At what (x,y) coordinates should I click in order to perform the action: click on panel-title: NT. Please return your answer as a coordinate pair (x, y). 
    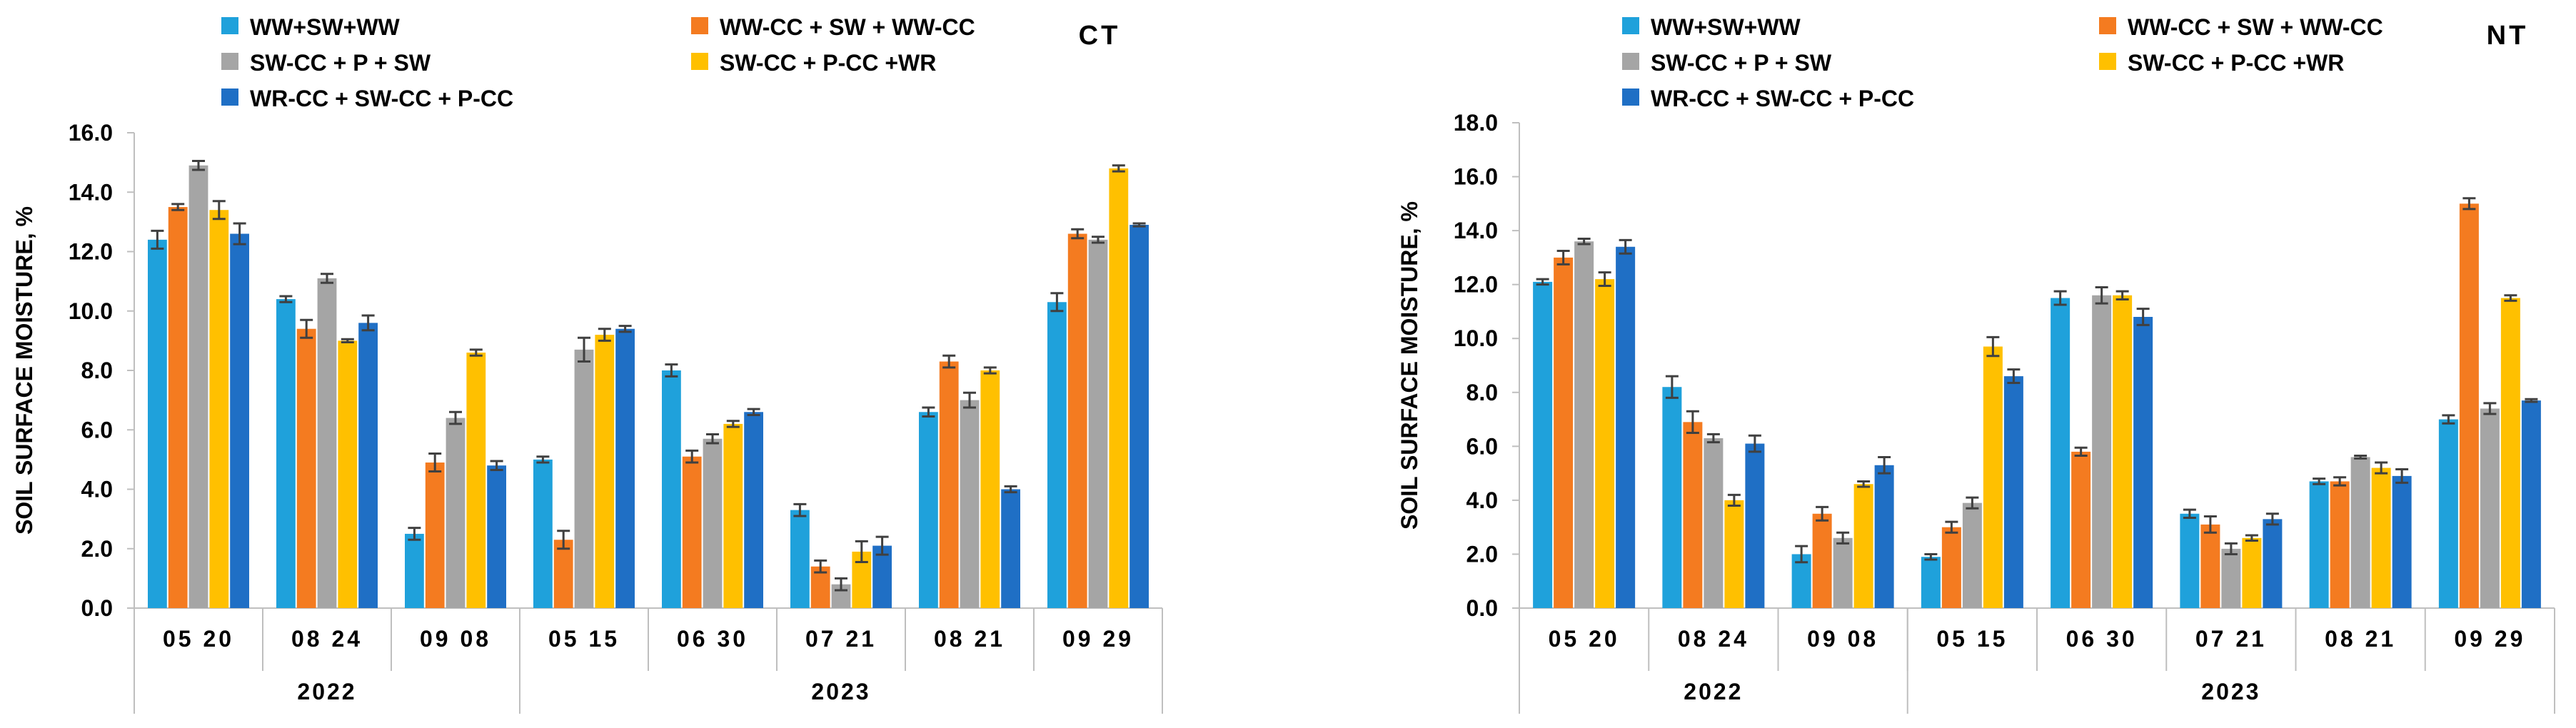
    Looking at the image, I should click on (2508, 36).